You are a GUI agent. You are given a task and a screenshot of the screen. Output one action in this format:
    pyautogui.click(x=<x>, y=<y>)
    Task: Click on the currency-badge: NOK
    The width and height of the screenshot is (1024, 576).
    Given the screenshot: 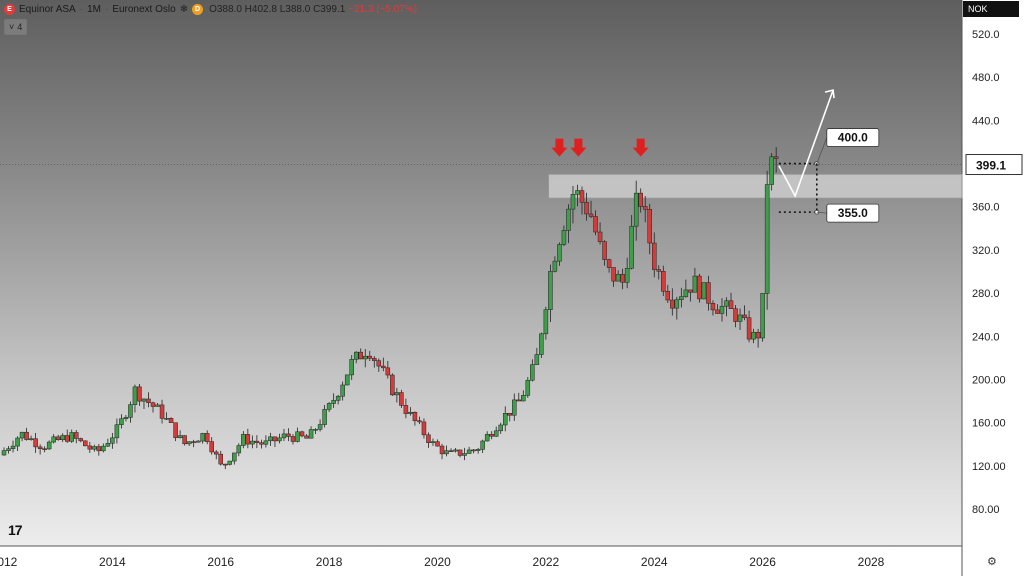 What is the action you would take?
    pyautogui.click(x=991, y=9)
    